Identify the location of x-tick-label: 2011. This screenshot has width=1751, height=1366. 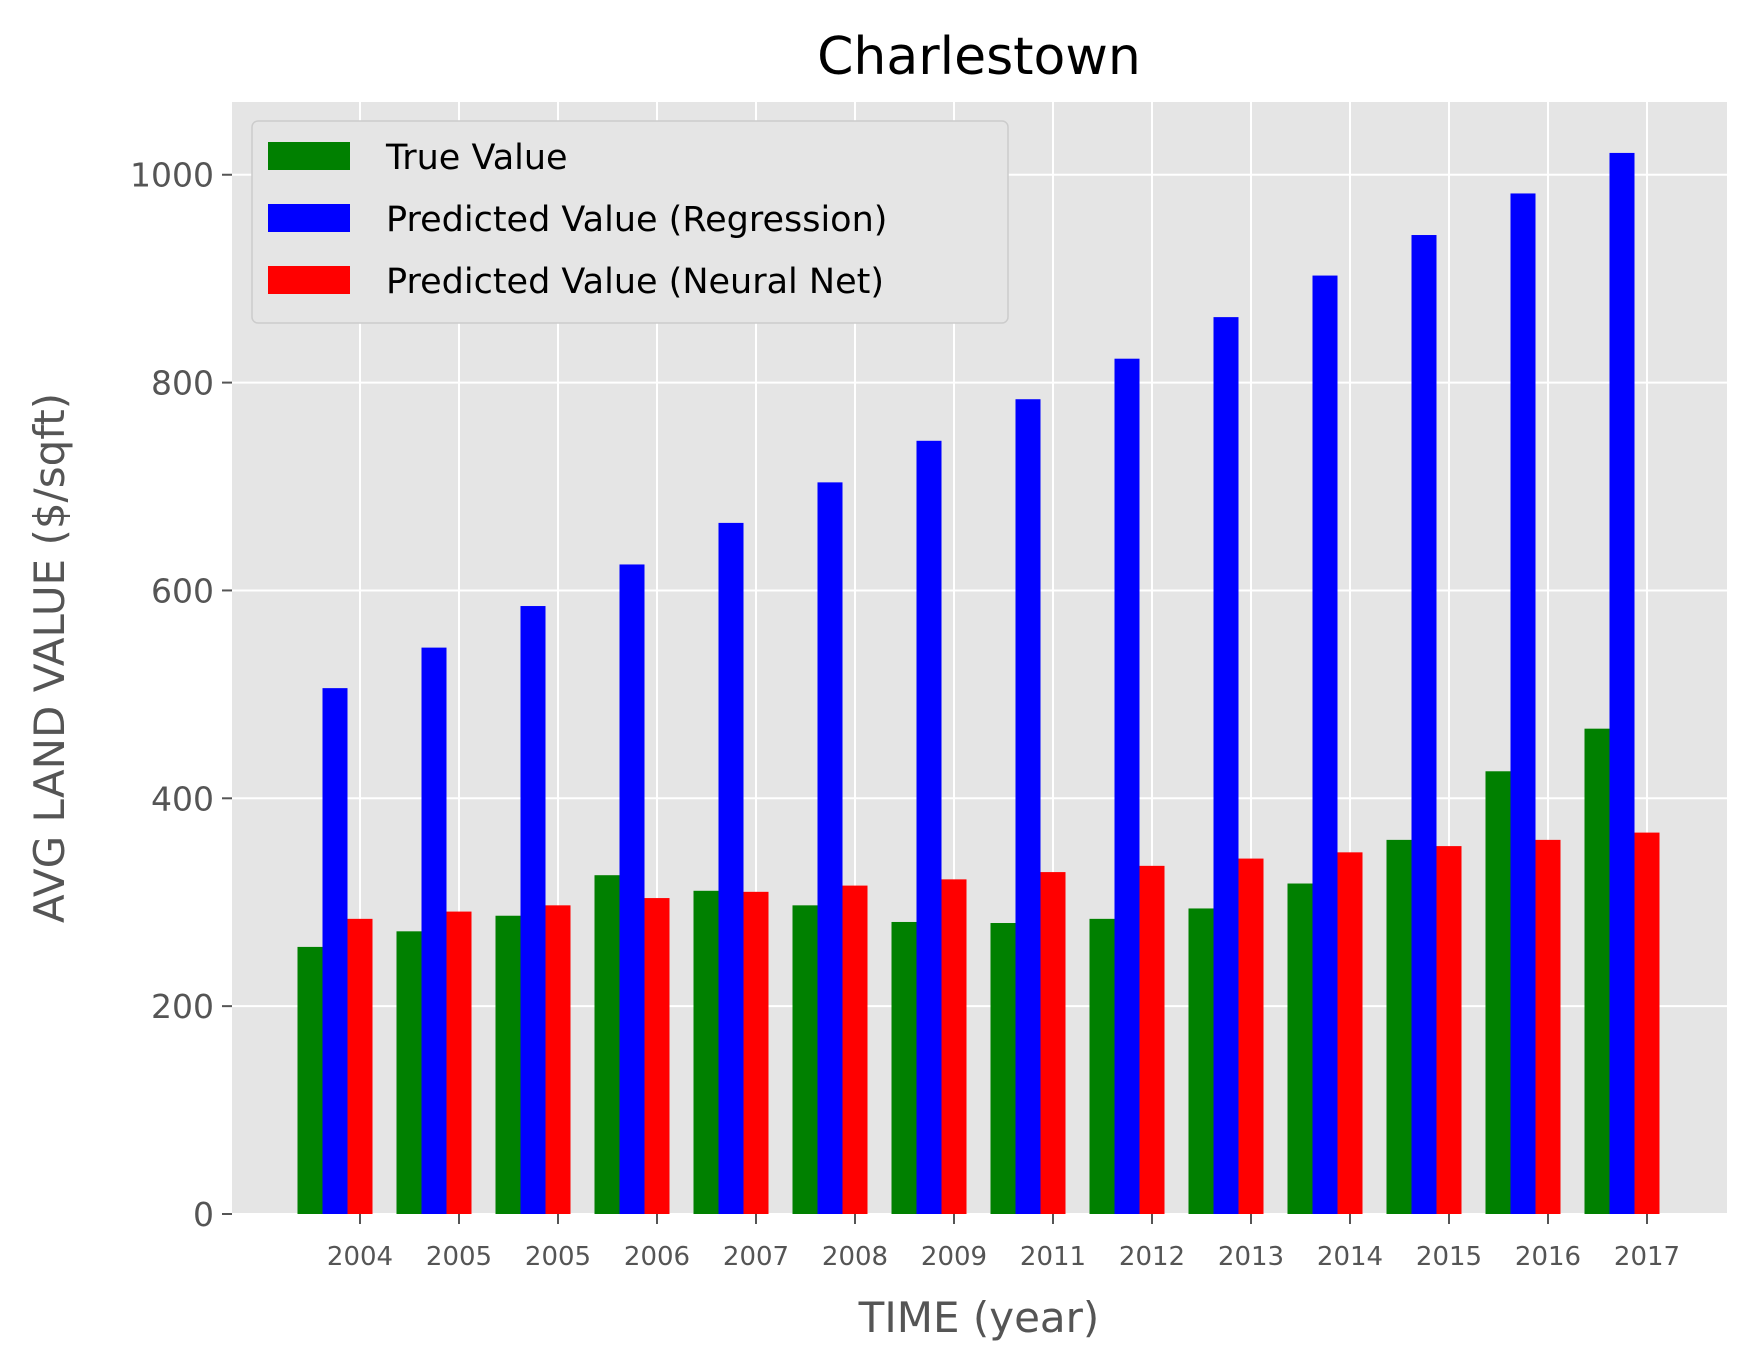
(1053, 1257).